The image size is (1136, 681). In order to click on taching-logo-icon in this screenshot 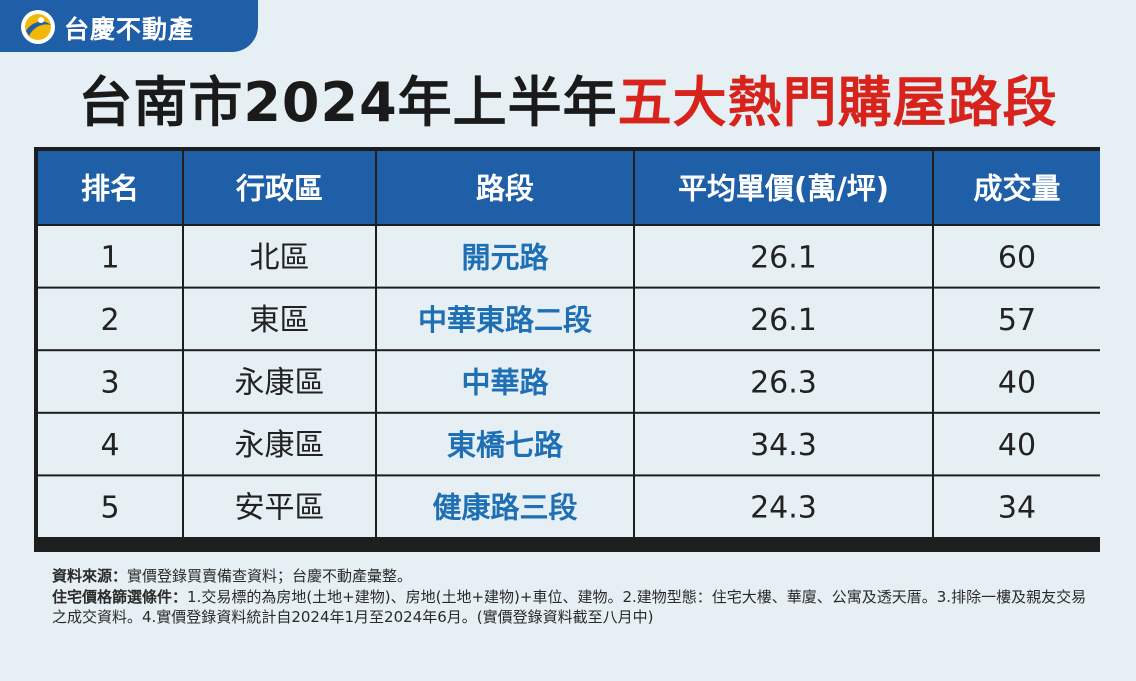, I will do `click(38, 27)`.